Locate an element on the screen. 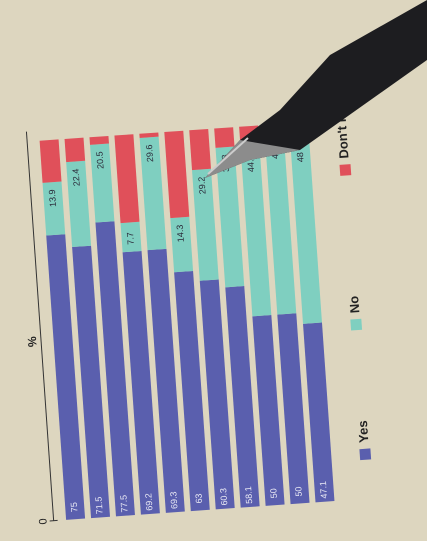 This screenshot has width=427, height=541. legend-label: Yes is located at coordinates (363, 431).